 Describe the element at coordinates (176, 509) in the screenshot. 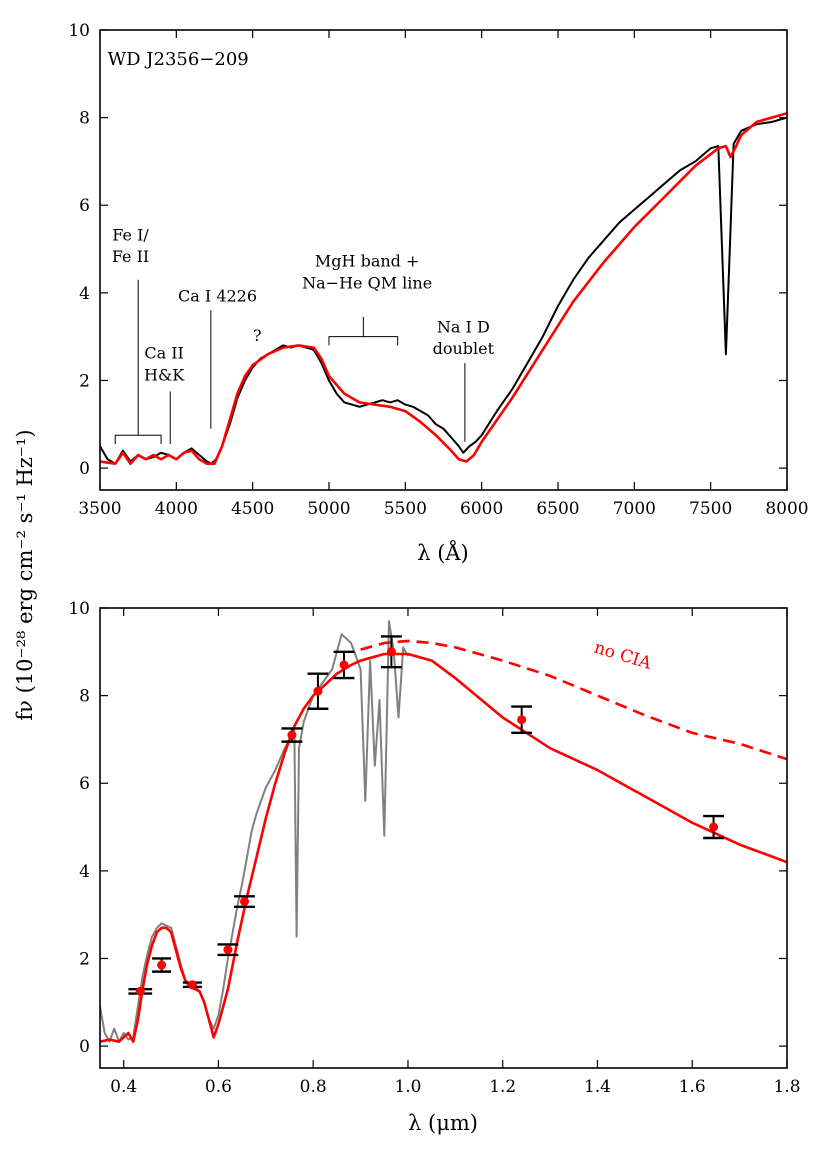

I see `x-tick-label: 4000` at that location.